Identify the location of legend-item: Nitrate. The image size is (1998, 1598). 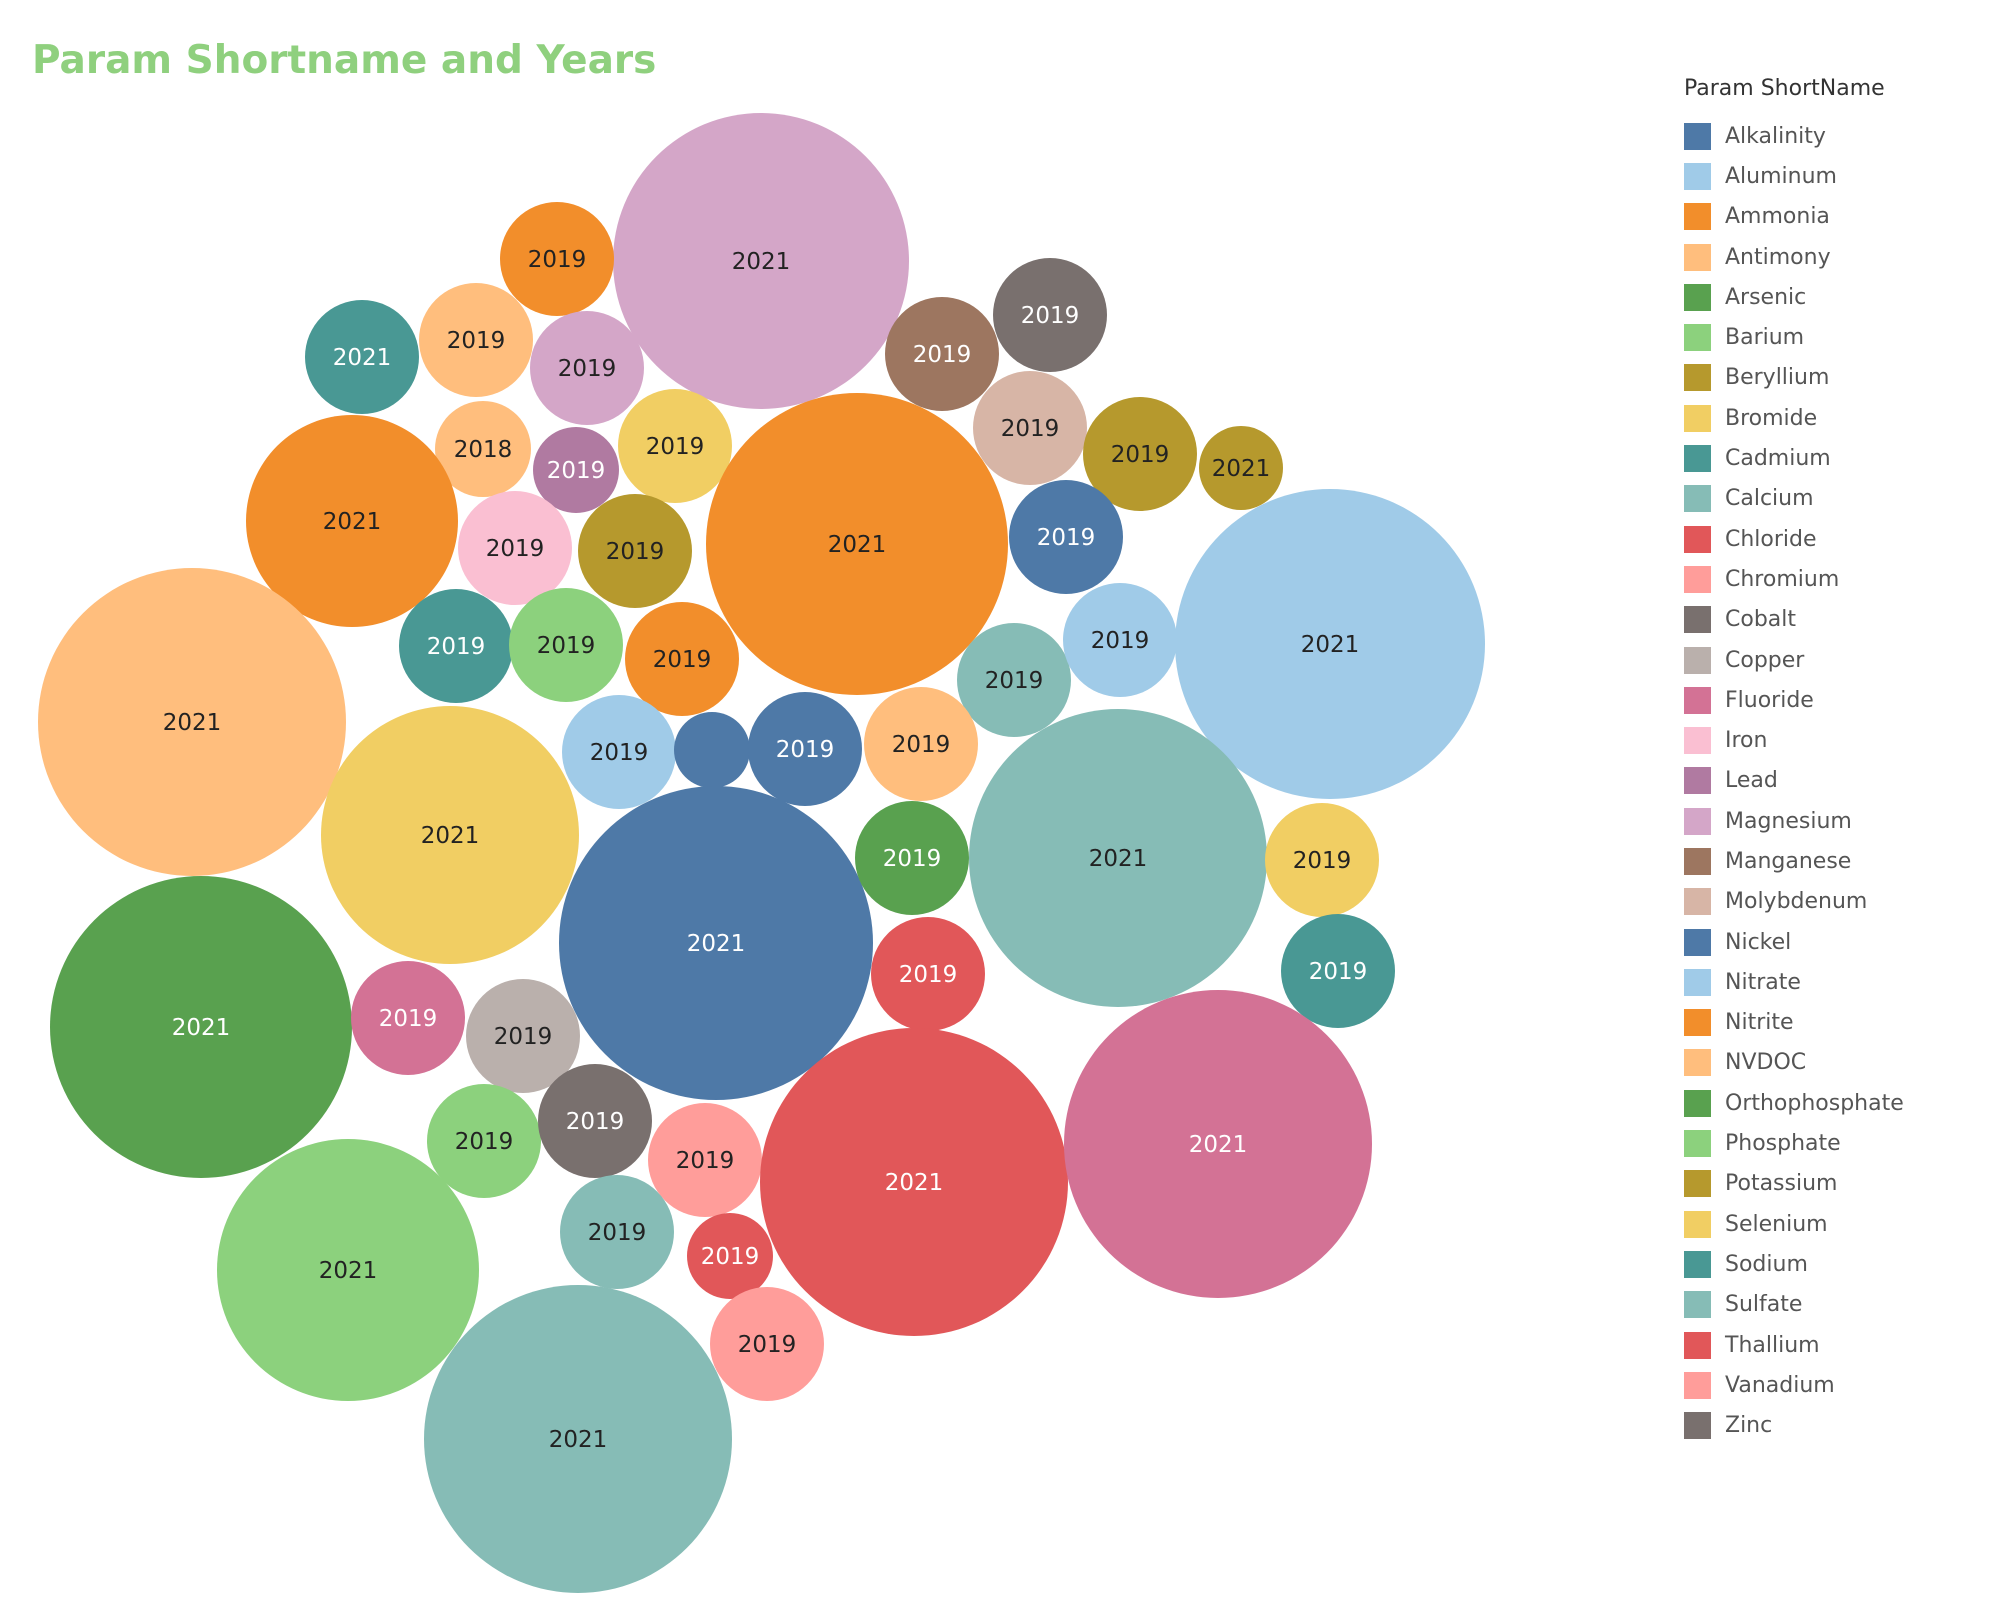
(1834, 982).